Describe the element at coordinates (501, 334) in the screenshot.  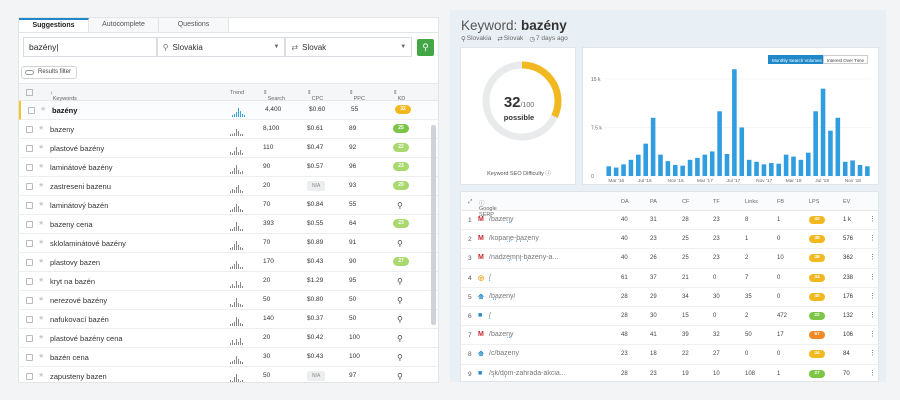
I see `serp-url-link: mountfield.cz/bazeny` at that location.